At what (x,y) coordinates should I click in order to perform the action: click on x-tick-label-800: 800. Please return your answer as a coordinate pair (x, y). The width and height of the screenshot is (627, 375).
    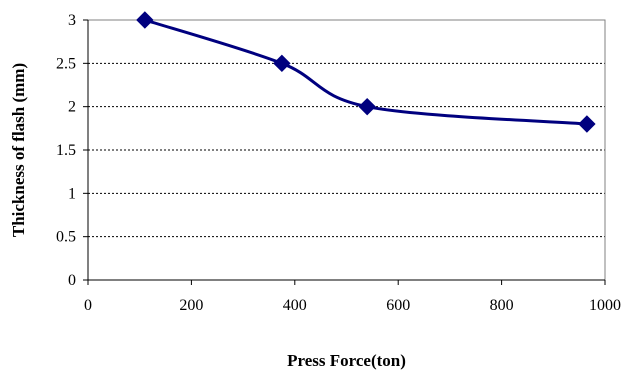
    Looking at the image, I should click on (502, 305).